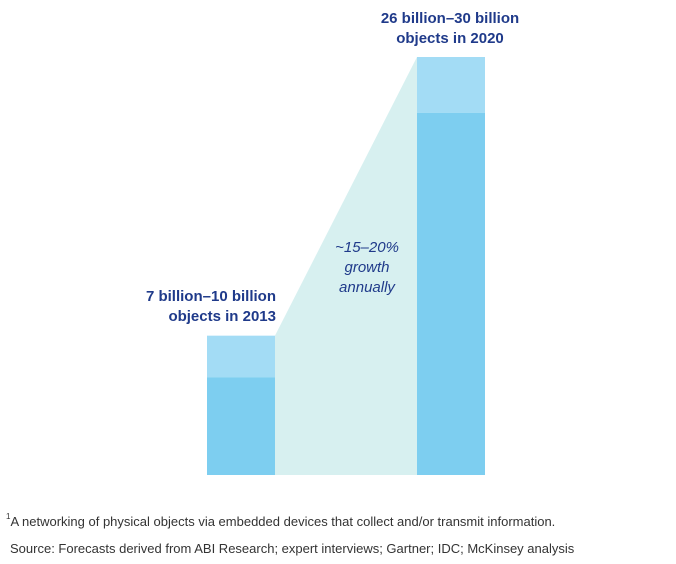  What do you see at coordinates (450, 18) in the screenshot?
I see `bar-label-2020-line1: 26 billion–30 billion` at bounding box center [450, 18].